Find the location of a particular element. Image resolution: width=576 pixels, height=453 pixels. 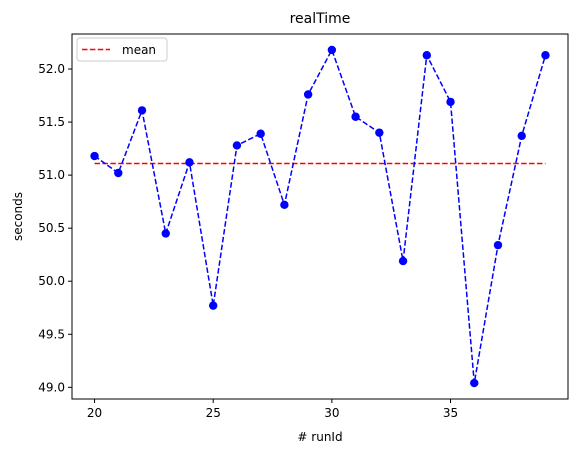

y-axis-title: seconds is located at coordinates (18, 216).